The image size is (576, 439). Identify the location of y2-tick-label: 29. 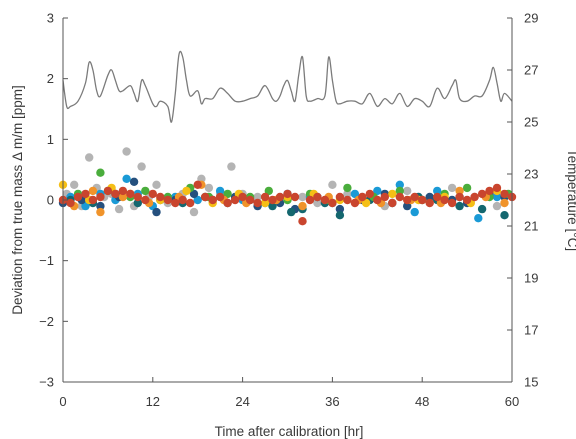
(531, 18).